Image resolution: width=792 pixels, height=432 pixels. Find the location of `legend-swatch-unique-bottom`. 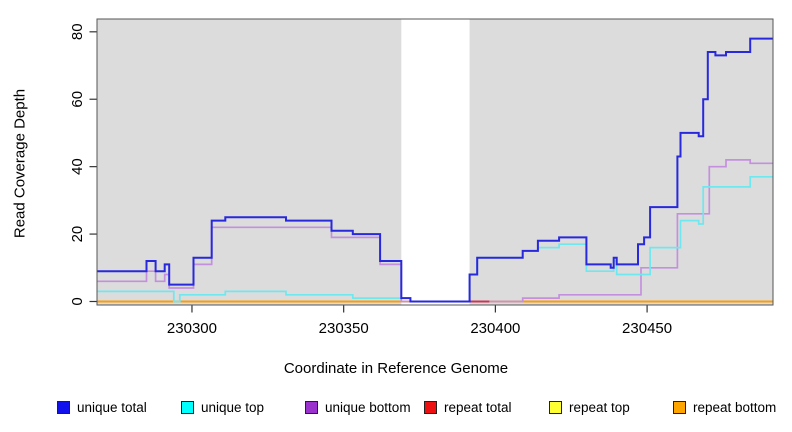

legend-swatch-unique-bottom is located at coordinates (311, 407).